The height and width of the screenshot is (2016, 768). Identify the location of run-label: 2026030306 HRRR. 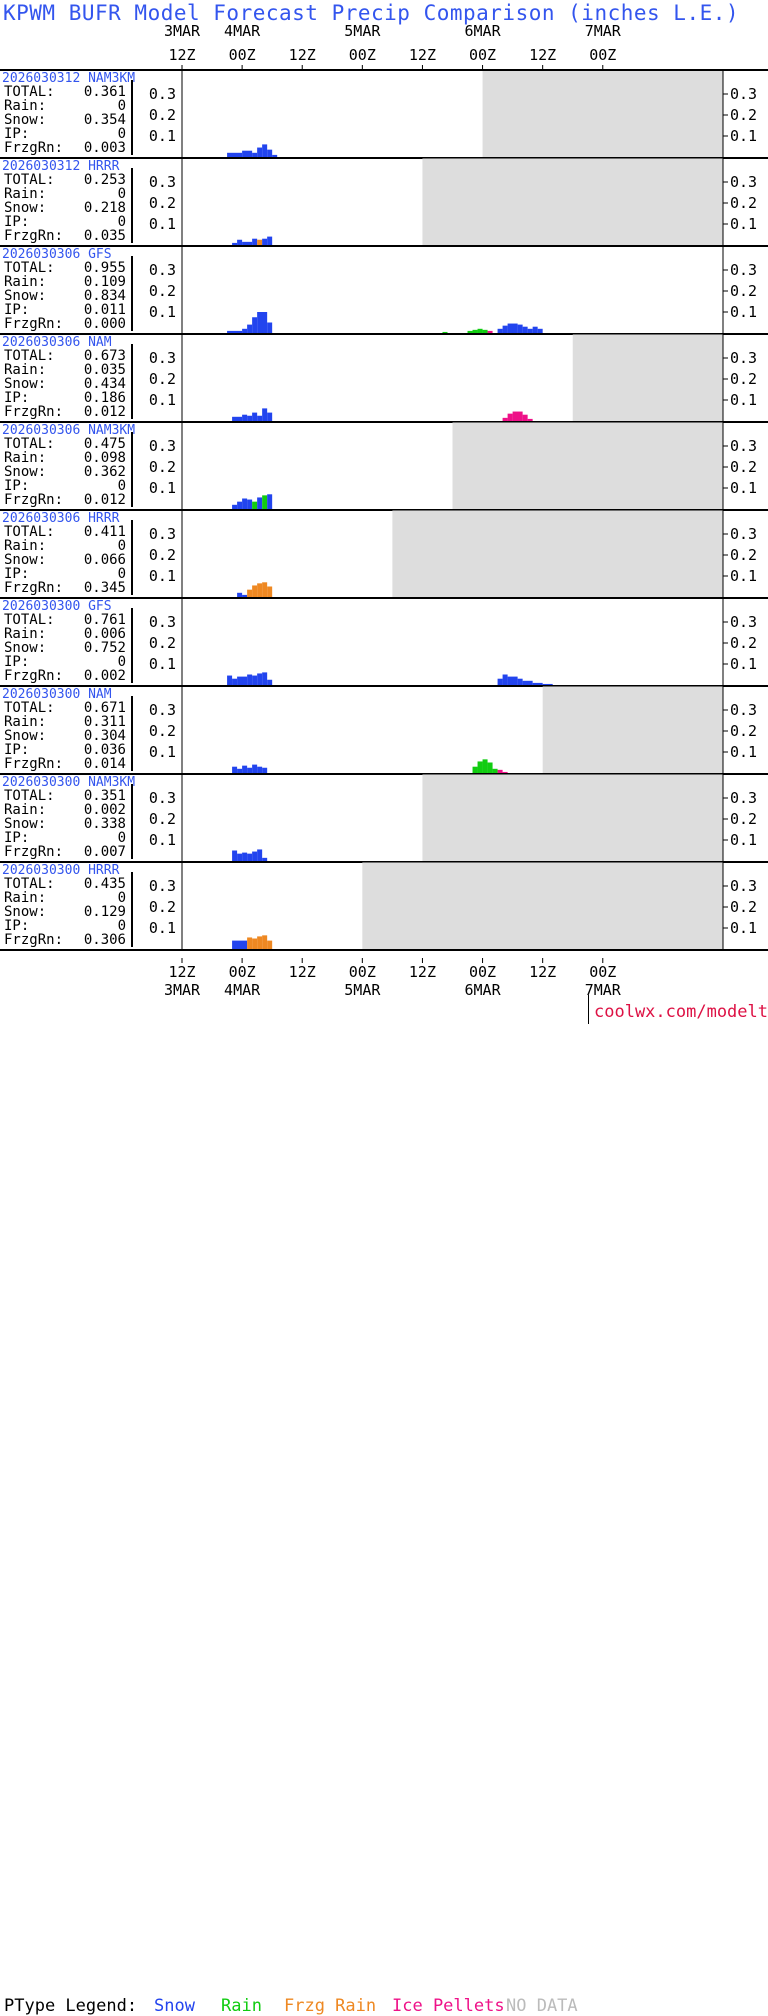
(61, 518).